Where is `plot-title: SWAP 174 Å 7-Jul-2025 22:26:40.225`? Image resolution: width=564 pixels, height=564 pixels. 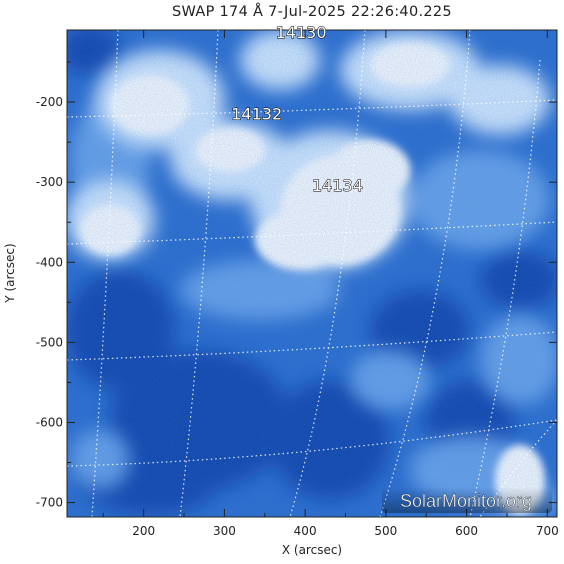
plot-title: SWAP 174 Å 7-Jul-2025 22:26:40.225 is located at coordinates (312, 12).